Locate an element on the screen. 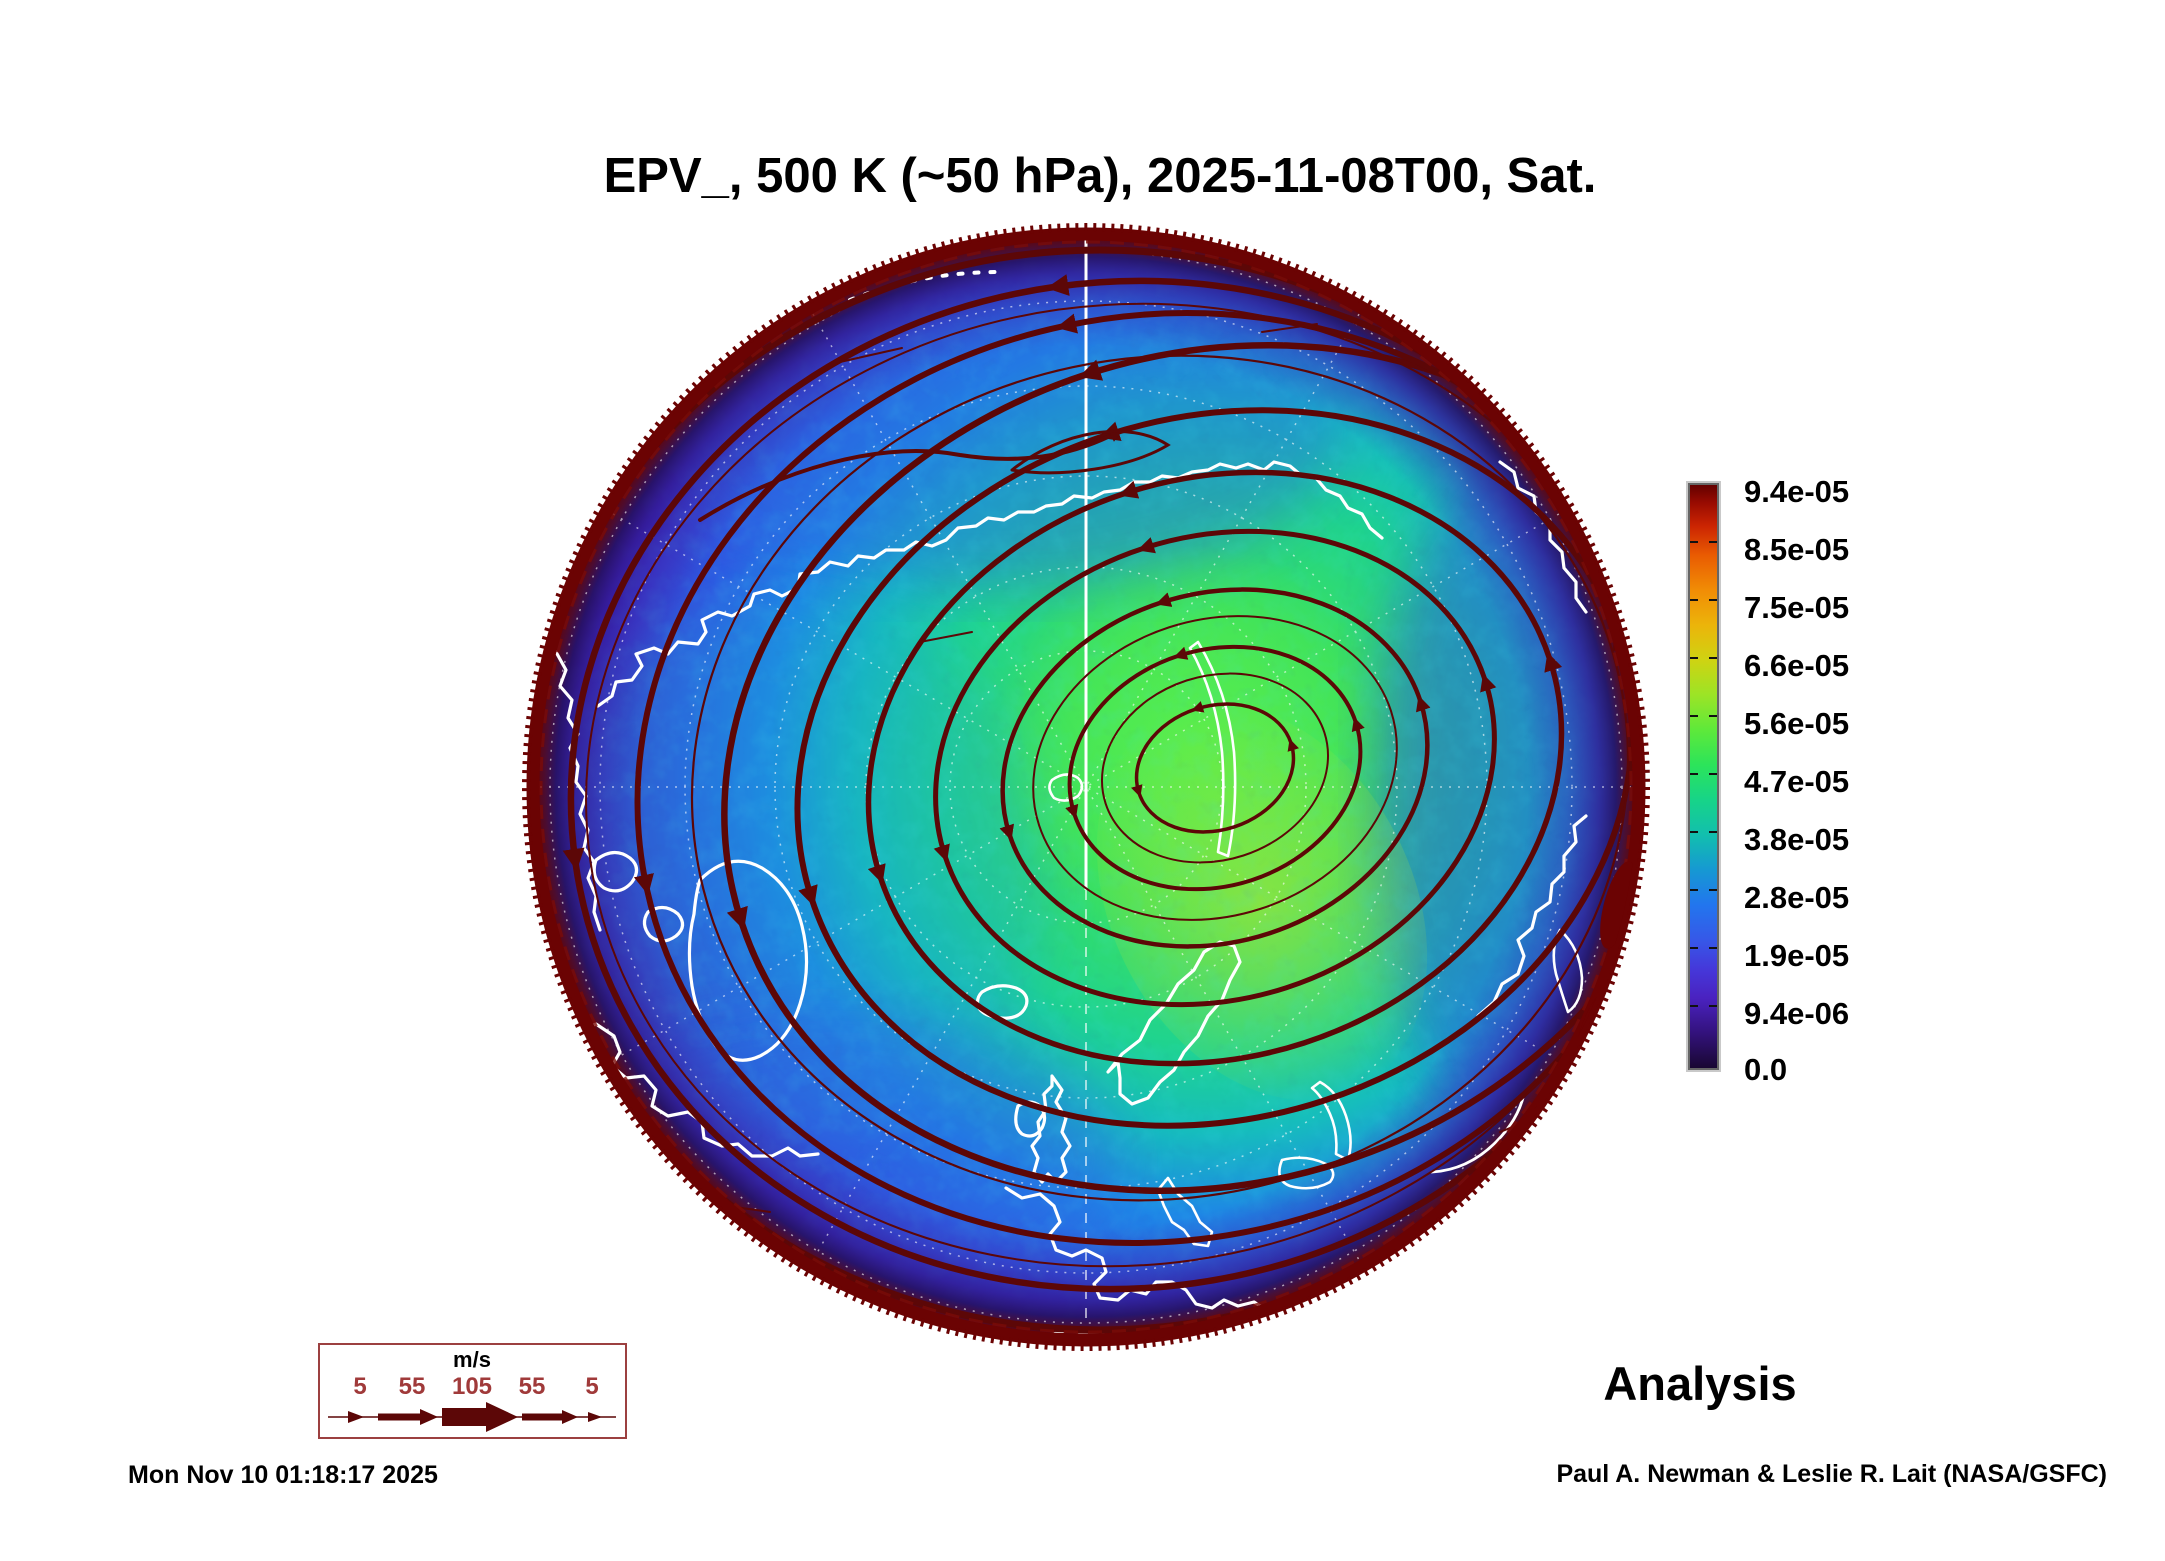 The height and width of the screenshot is (1561, 2165). colorbar-label: 8.5e-05 is located at coordinates (1797, 549).